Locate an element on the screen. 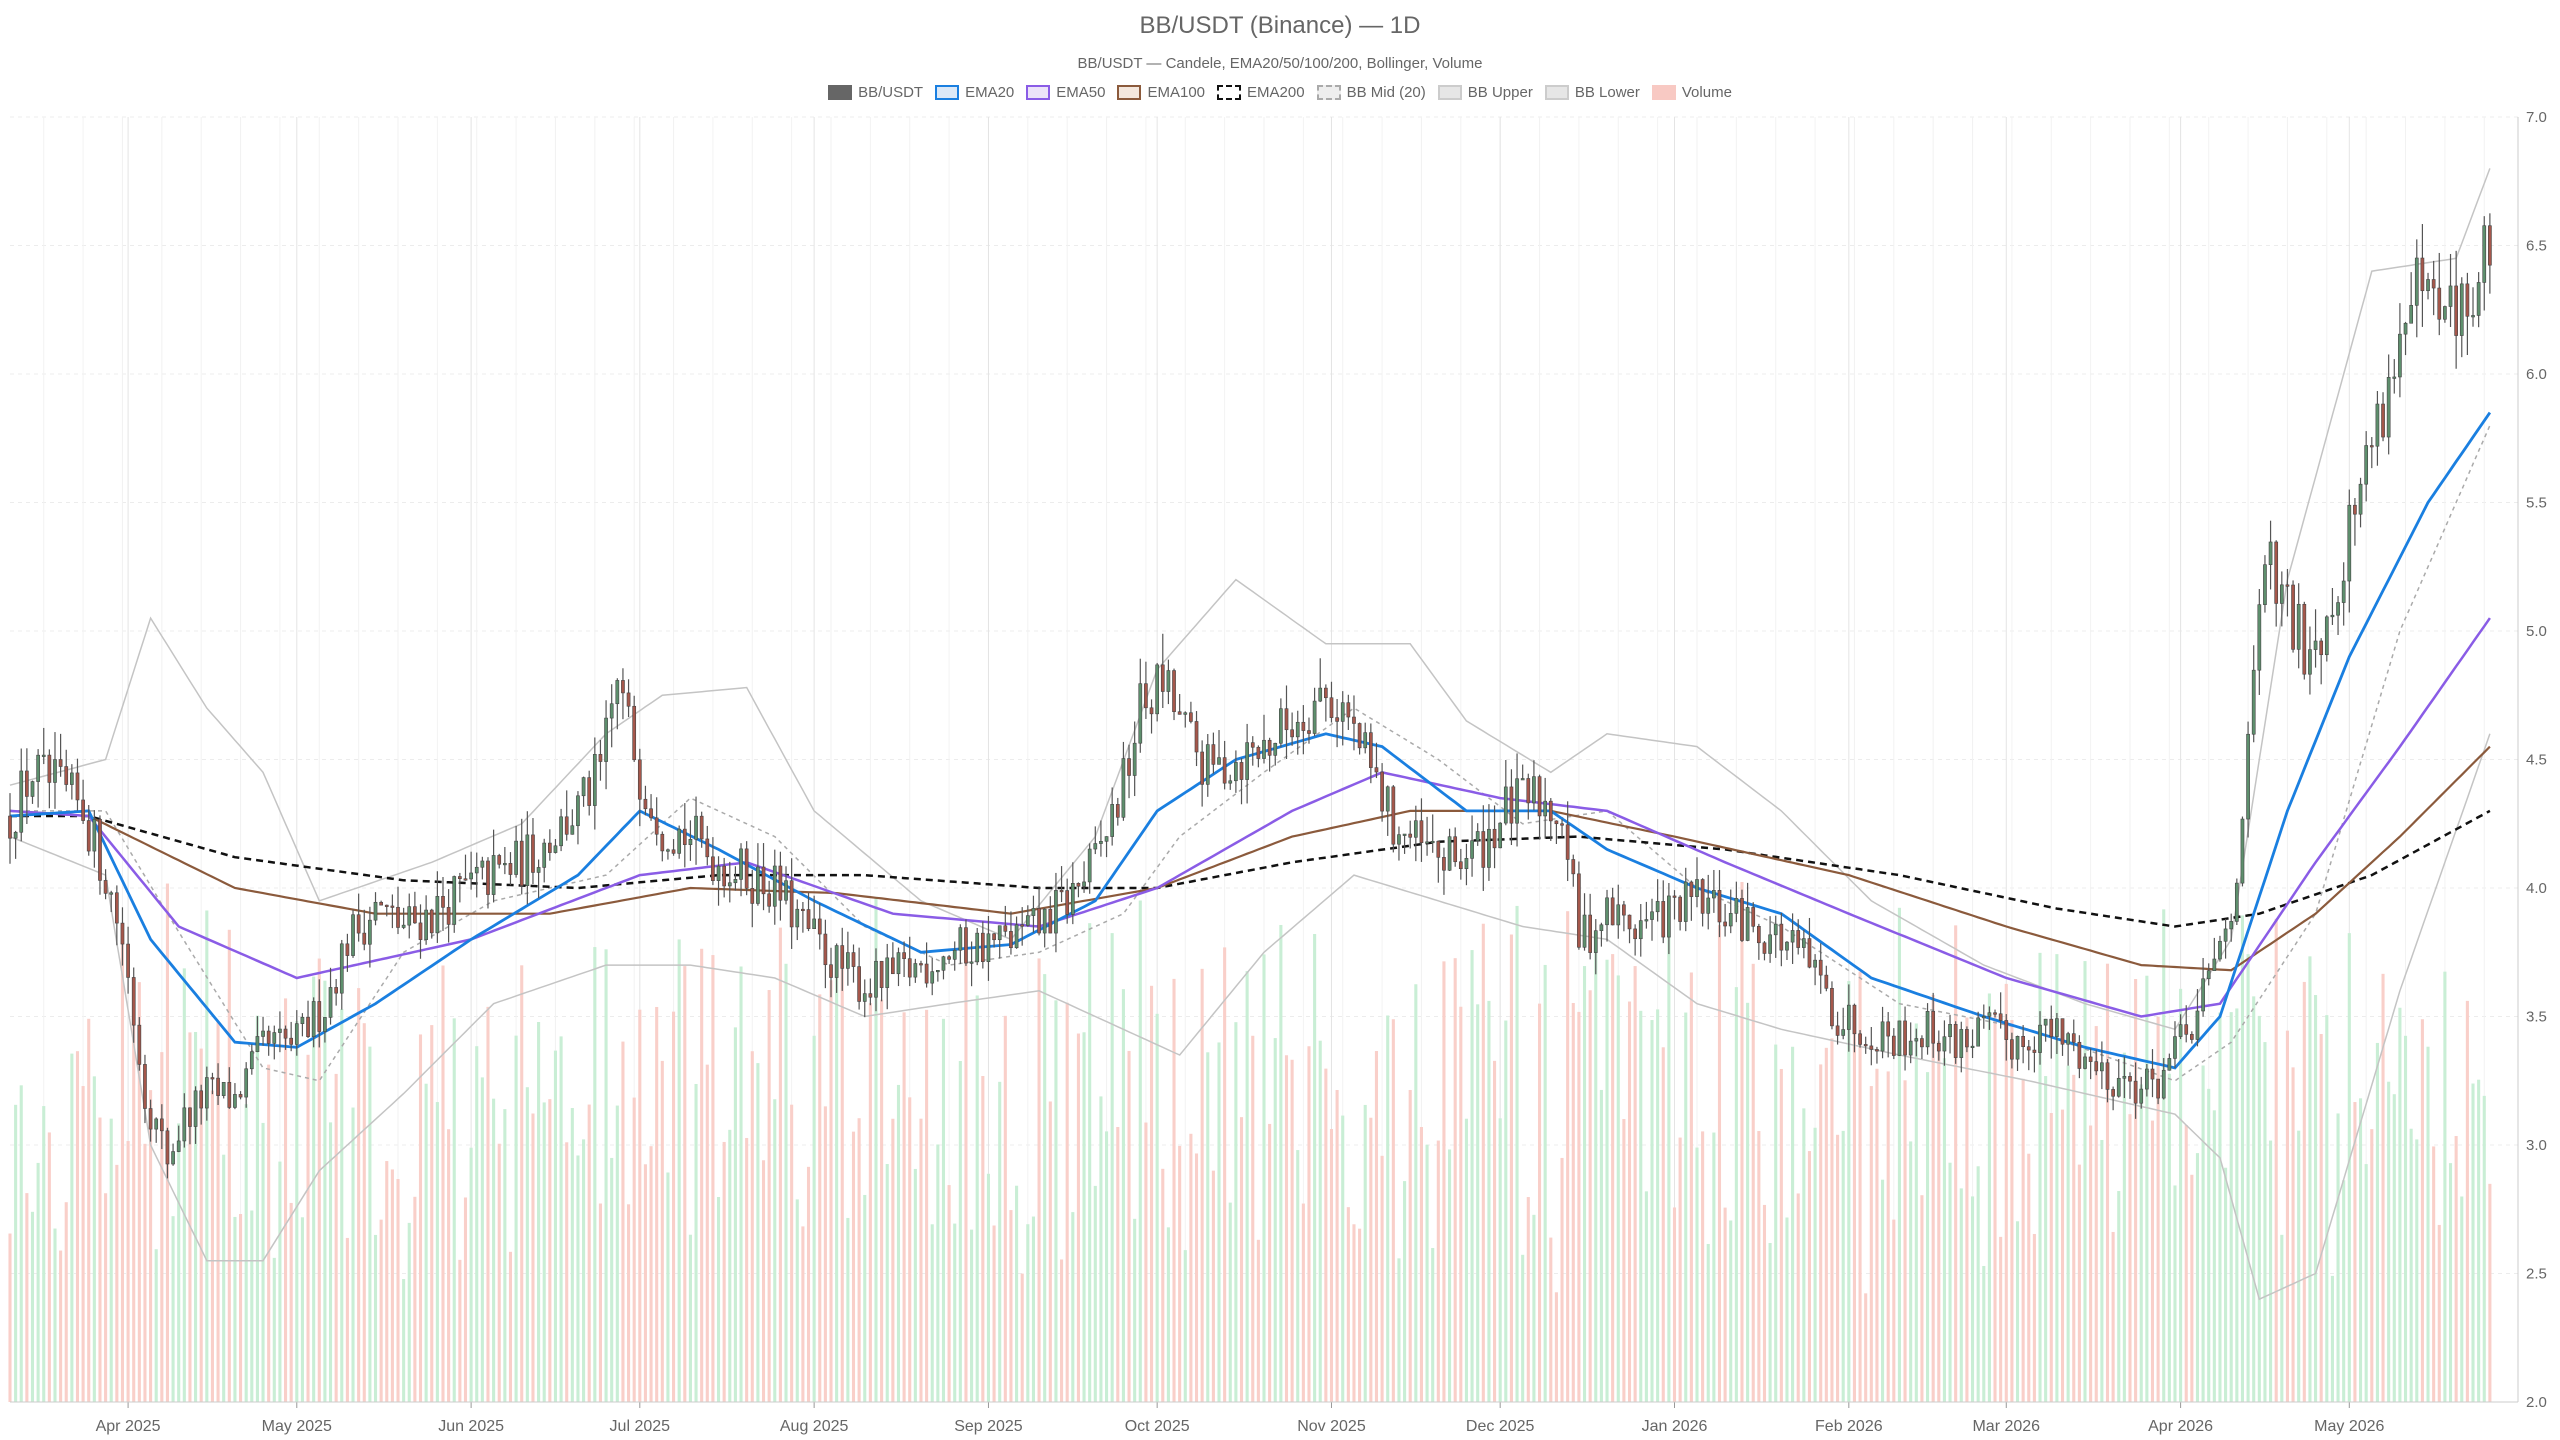 The width and height of the screenshot is (2560, 1440). legend-item: BB Upper is located at coordinates (1485, 92).